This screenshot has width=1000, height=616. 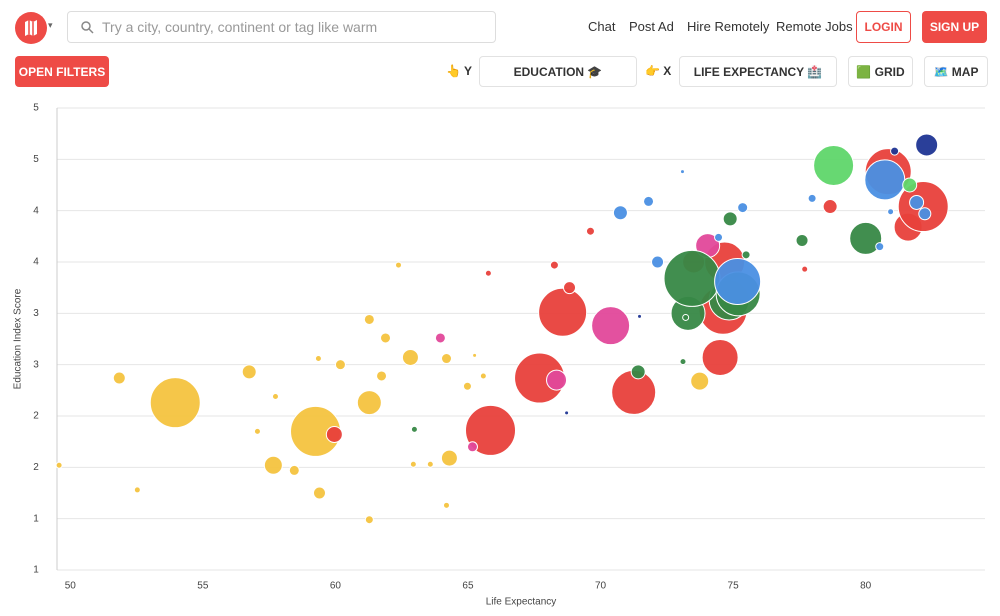 What do you see at coordinates (734, 586) in the screenshot?
I see `x-tick-label: 75` at bounding box center [734, 586].